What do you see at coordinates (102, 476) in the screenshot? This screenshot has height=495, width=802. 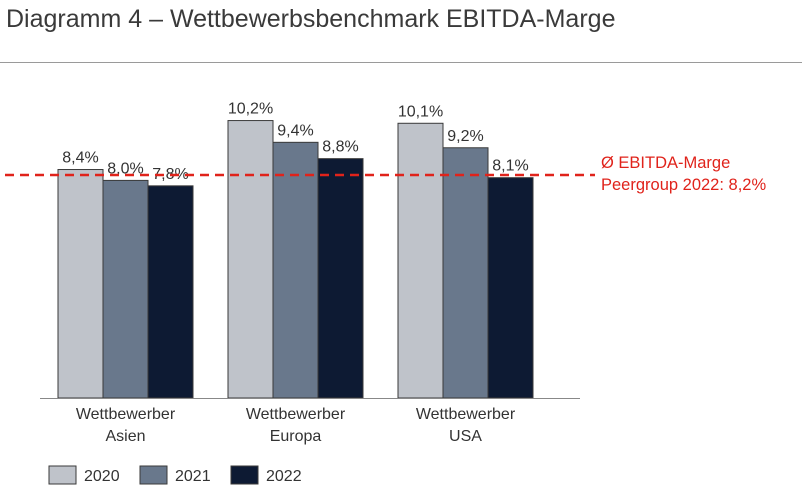 I see `legend-label-2020: 2020` at bounding box center [102, 476].